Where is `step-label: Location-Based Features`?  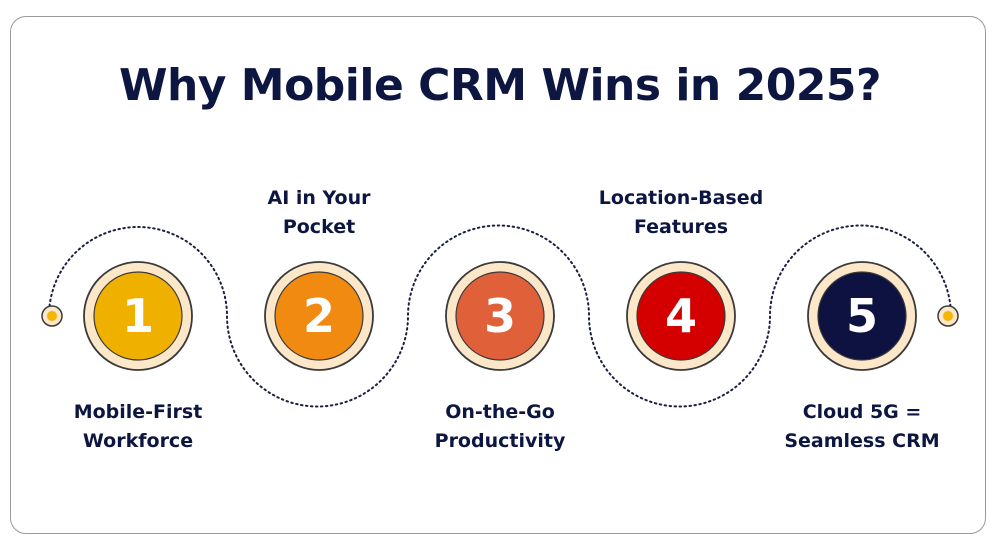
step-label: Location-Based Features is located at coordinates (681, 212).